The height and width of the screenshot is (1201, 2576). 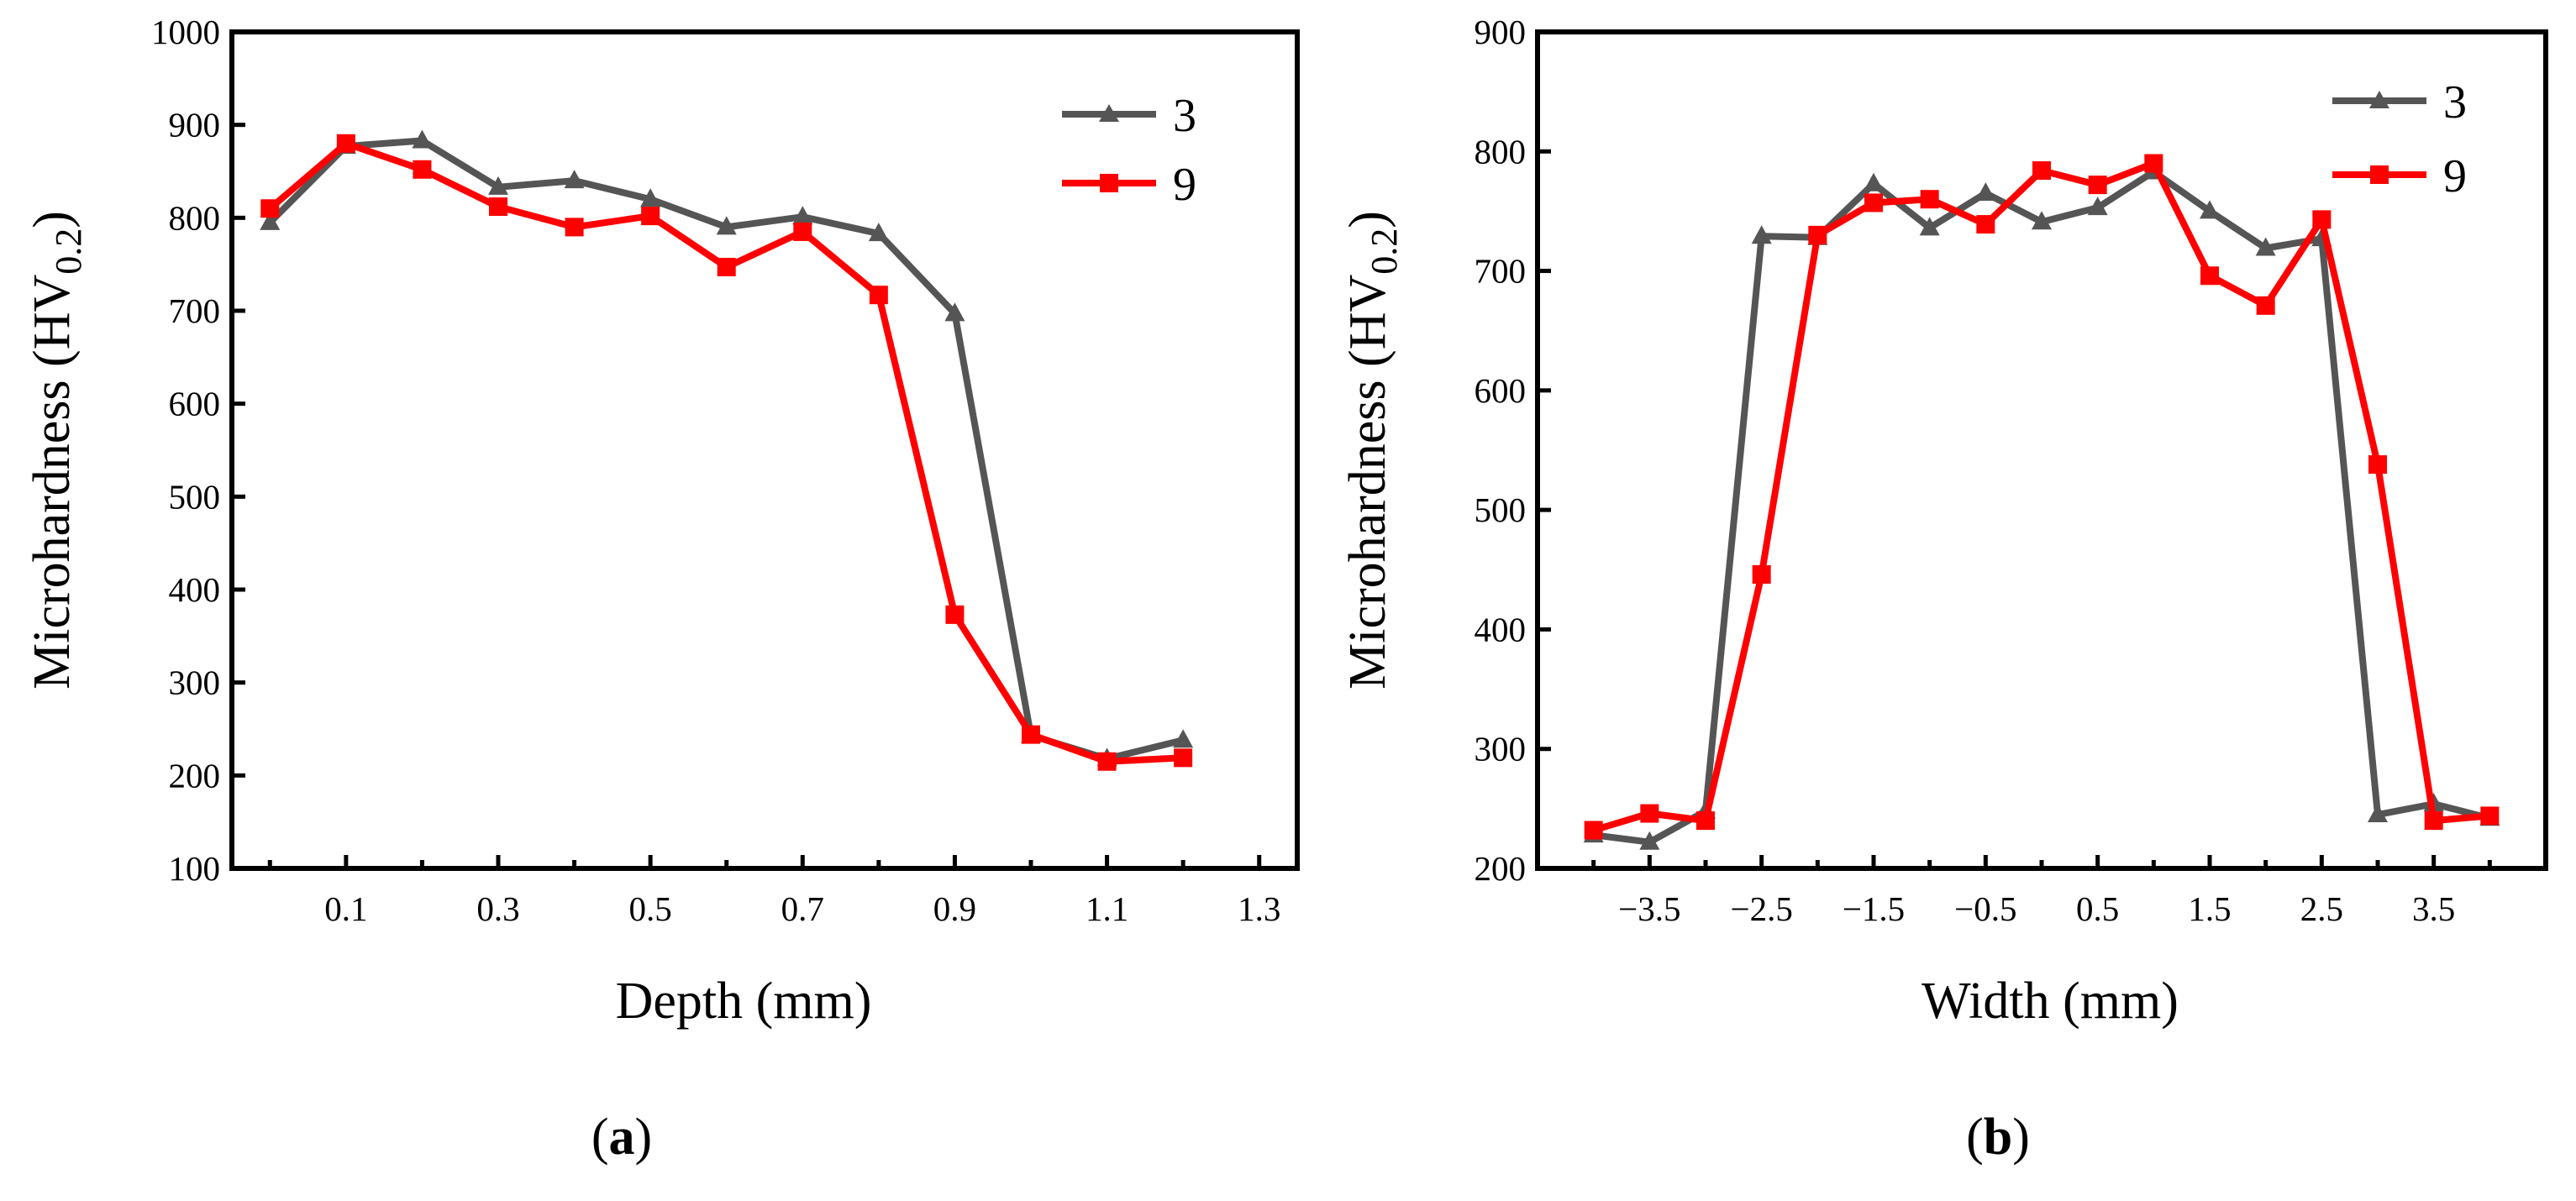 I want to click on x-tick-label: 0.1, so click(x=345, y=908).